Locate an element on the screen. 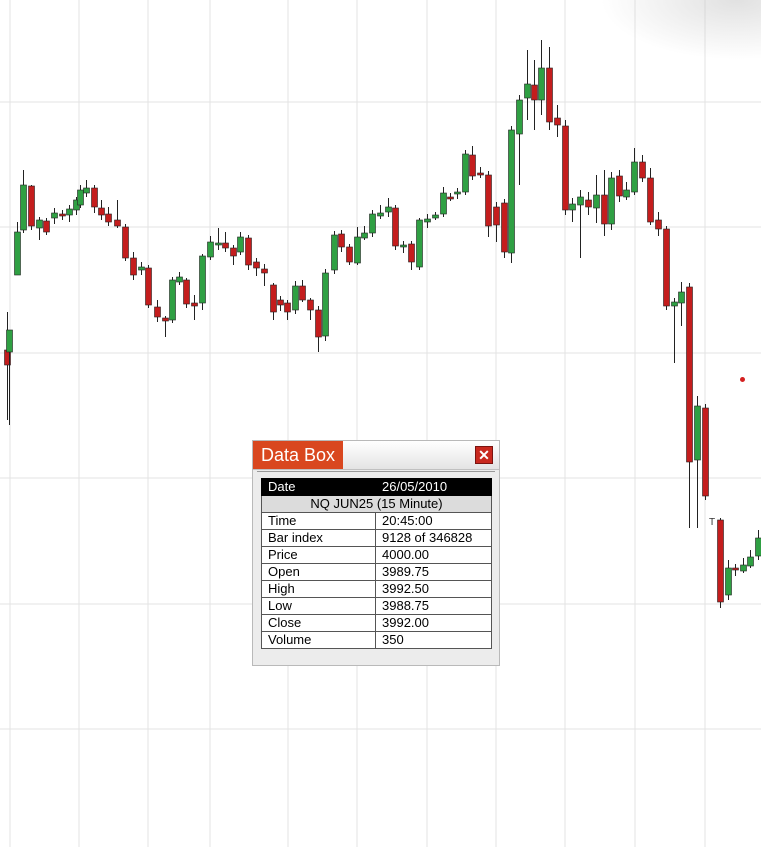 The width and height of the screenshot is (761, 847). trade-marker-label: T is located at coordinates (712, 522).